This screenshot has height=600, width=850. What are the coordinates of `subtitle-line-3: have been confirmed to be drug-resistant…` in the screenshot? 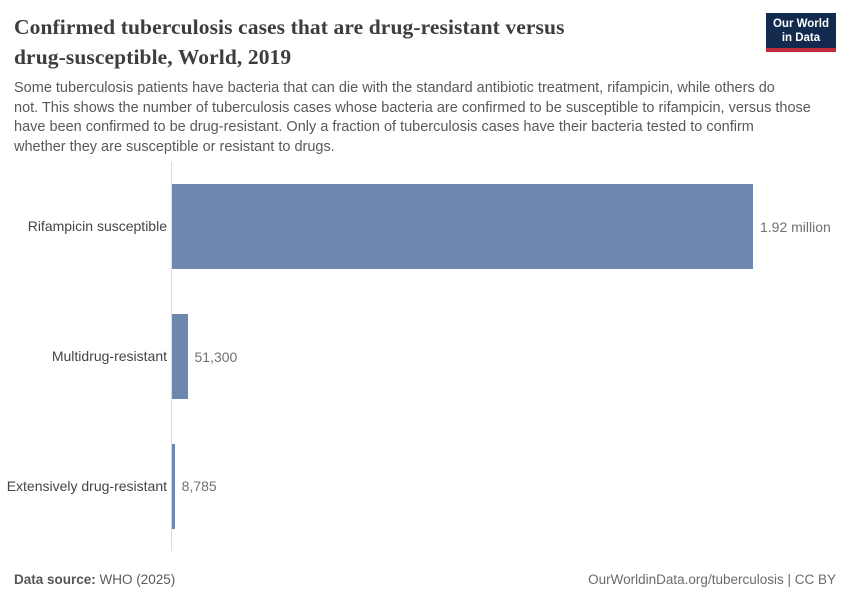 It's located at (384, 127).